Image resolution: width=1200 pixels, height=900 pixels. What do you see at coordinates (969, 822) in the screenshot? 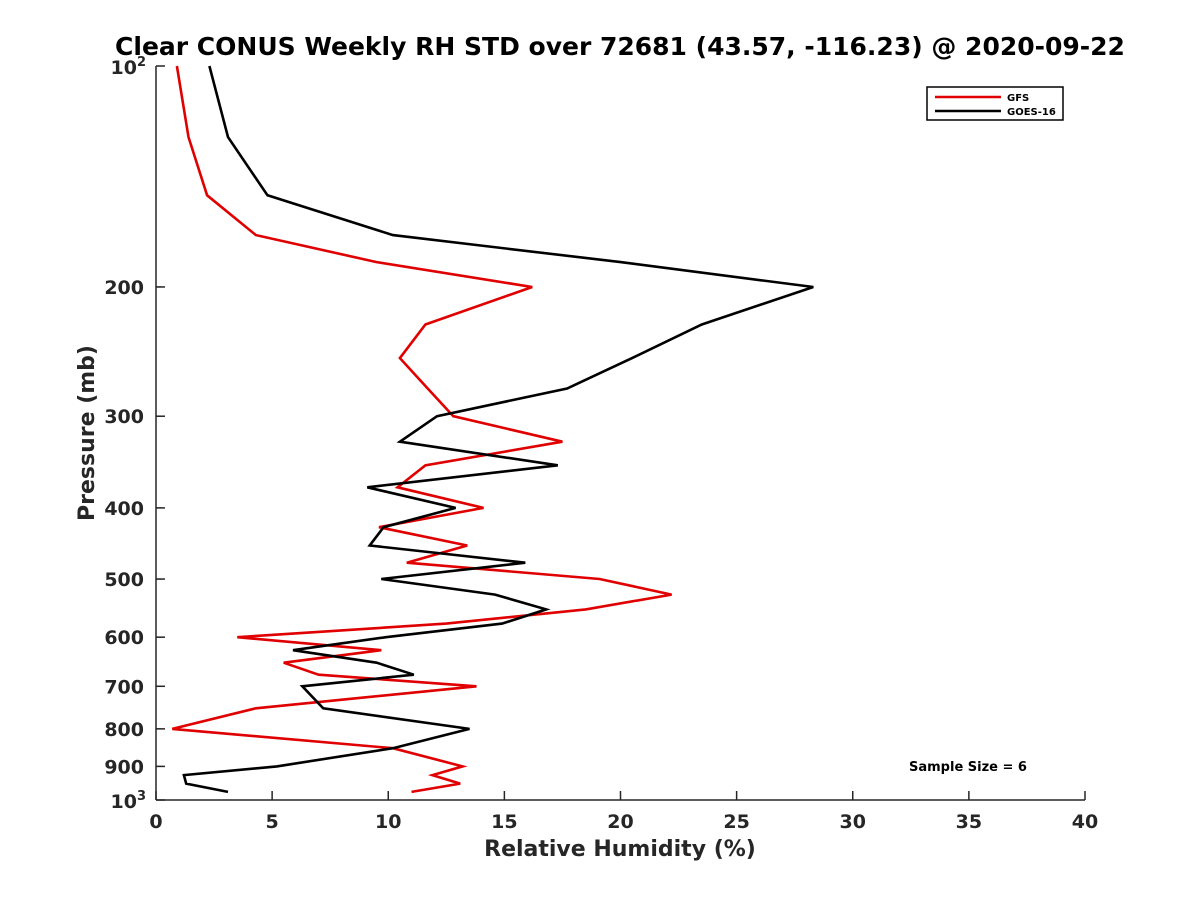
I see `x-tick-label: 35` at bounding box center [969, 822].